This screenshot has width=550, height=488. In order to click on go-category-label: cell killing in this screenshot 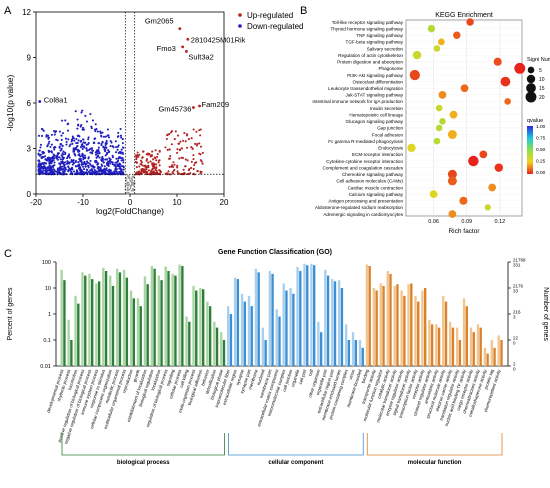, I will do `click(184, 378)`.